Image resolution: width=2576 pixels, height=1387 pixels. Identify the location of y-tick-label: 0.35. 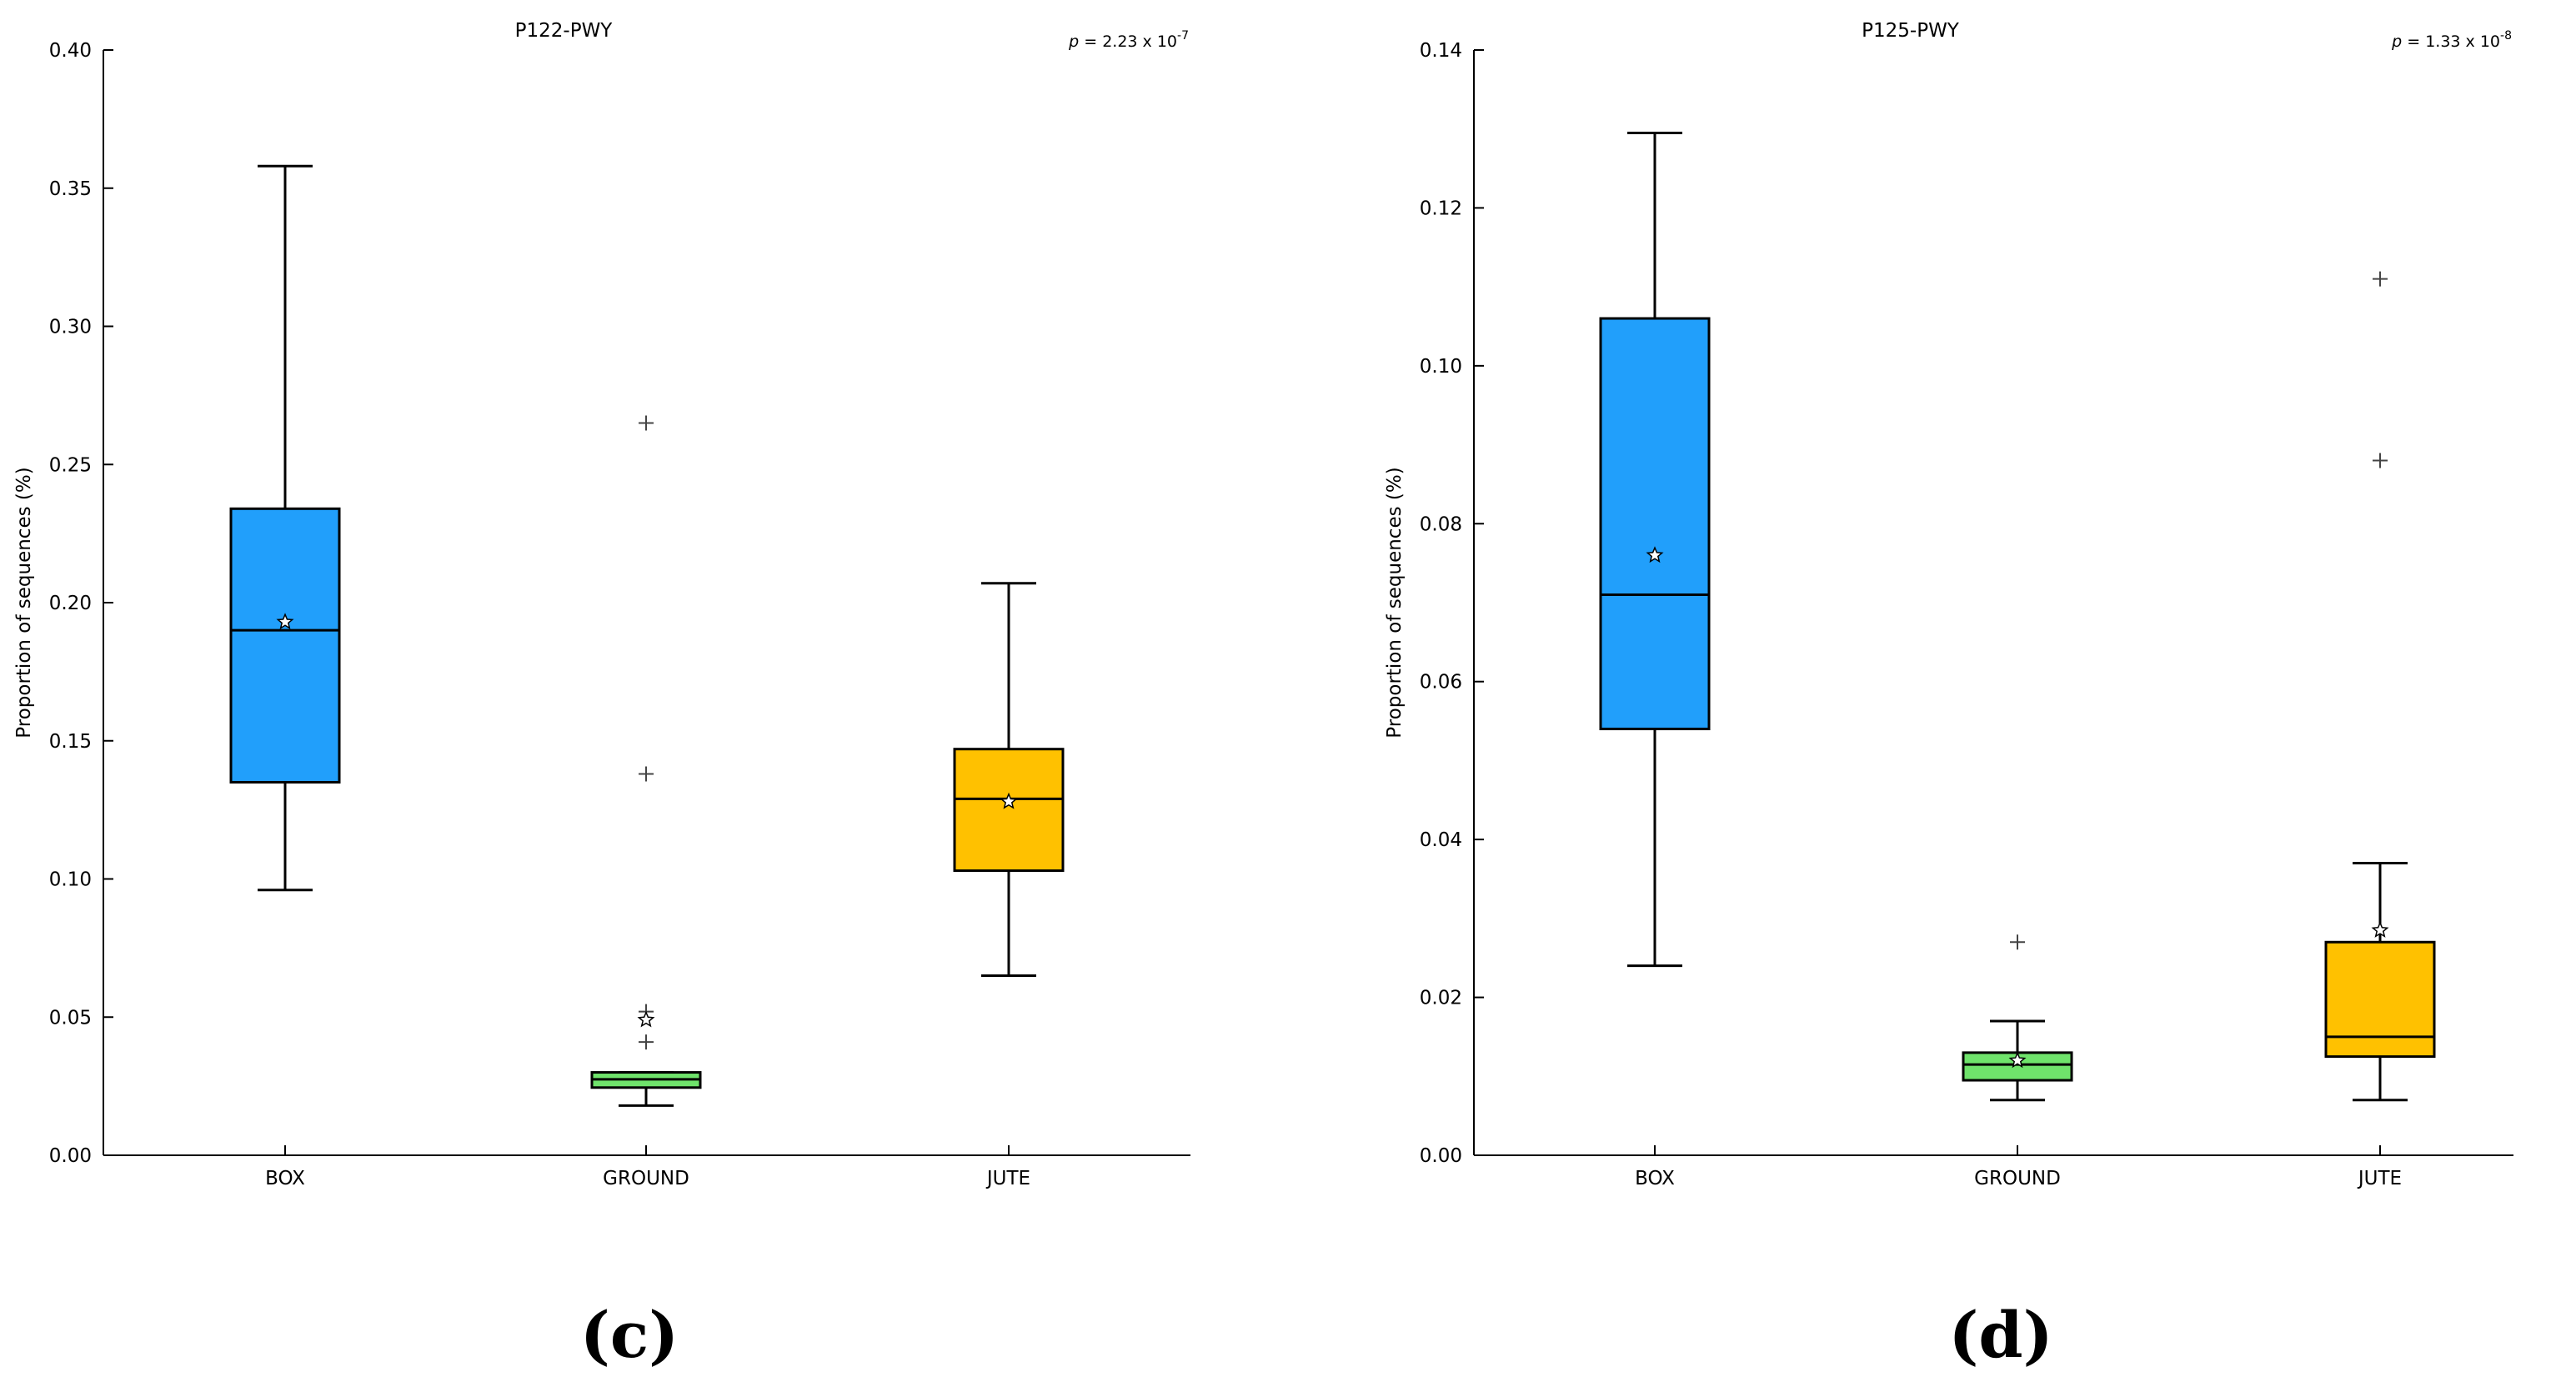
(70, 189).